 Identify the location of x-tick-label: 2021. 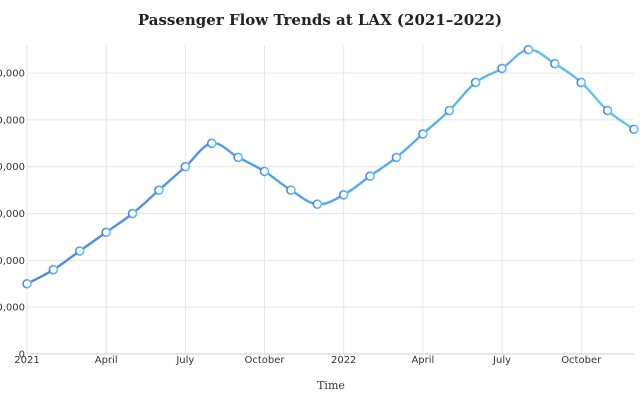
(26, 360).